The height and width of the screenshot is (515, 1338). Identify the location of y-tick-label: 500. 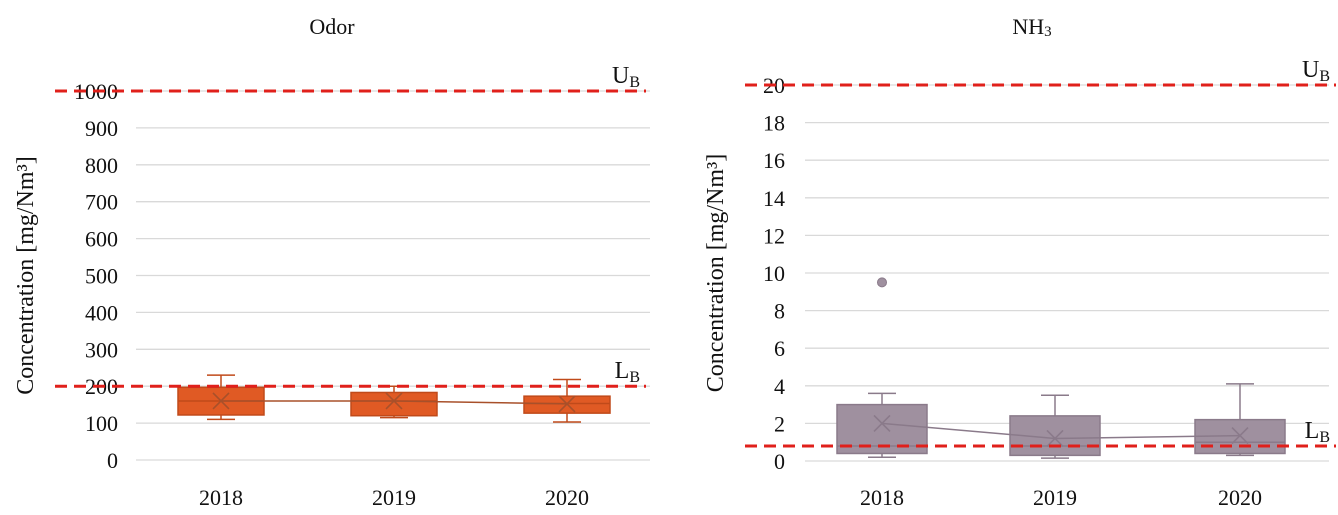
(101, 276).